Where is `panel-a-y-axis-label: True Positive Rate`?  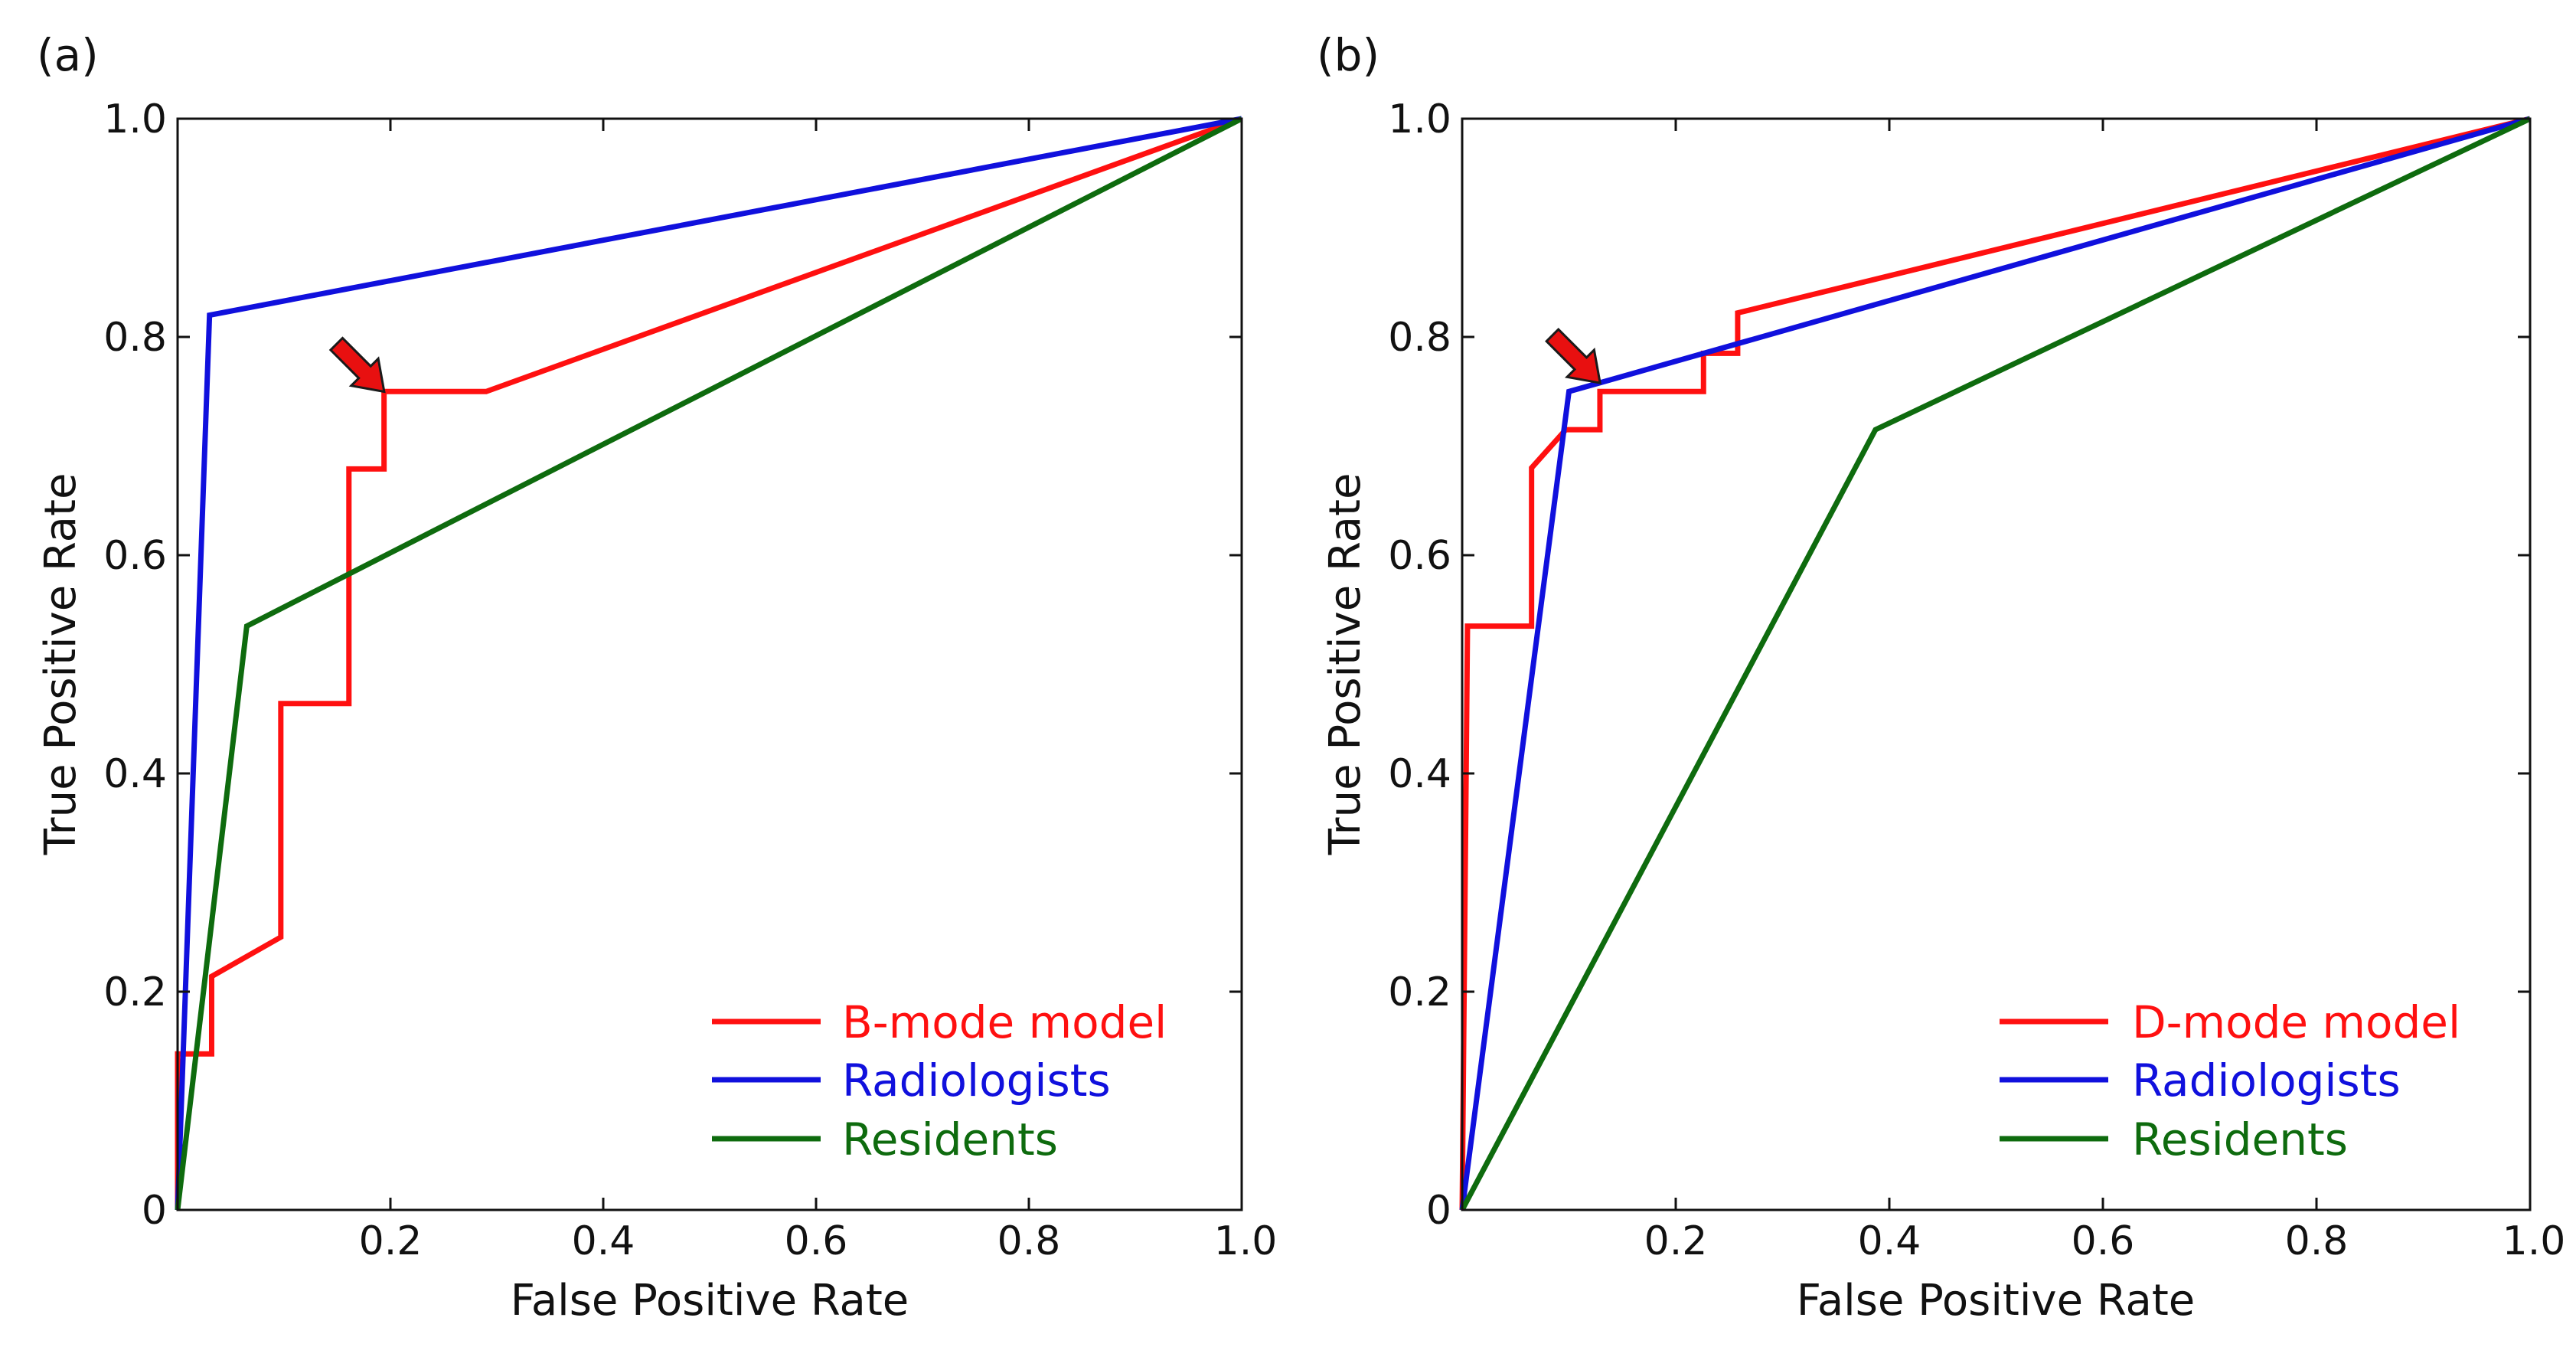 panel-a-y-axis-label: True Positive Rate is located at coordinates (61, 664).